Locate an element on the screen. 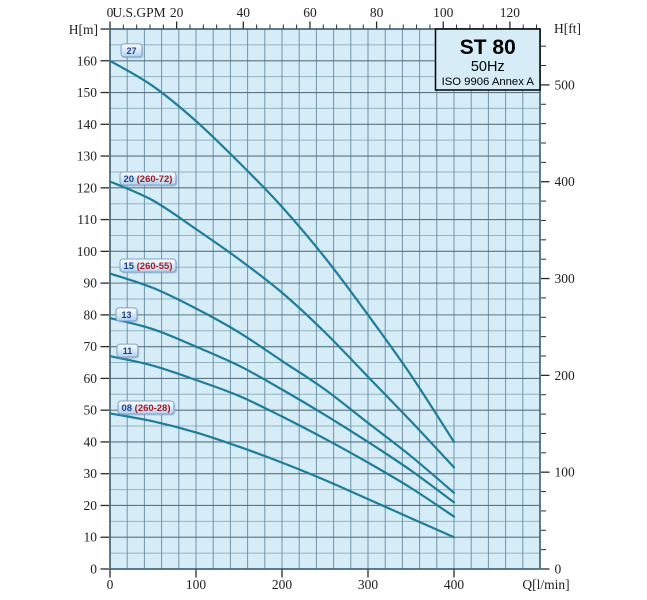 This screenshot has height=600, width=647. right-axis: 0 100 200 300 400 500 H[ft] is located at coordinates (561, 299).